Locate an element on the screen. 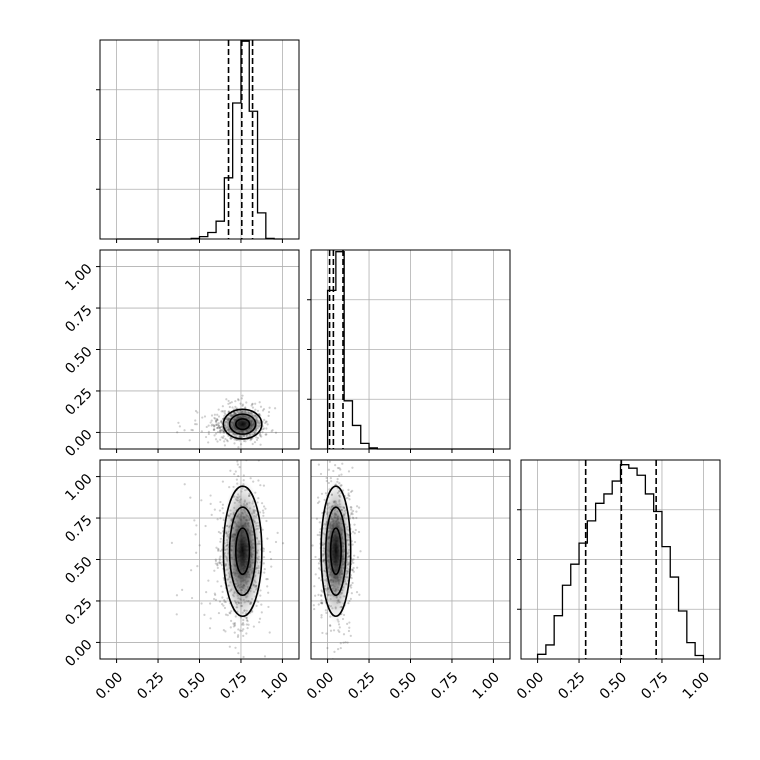  x-tick-label: 0.50 is located at coordinates (403, 685).